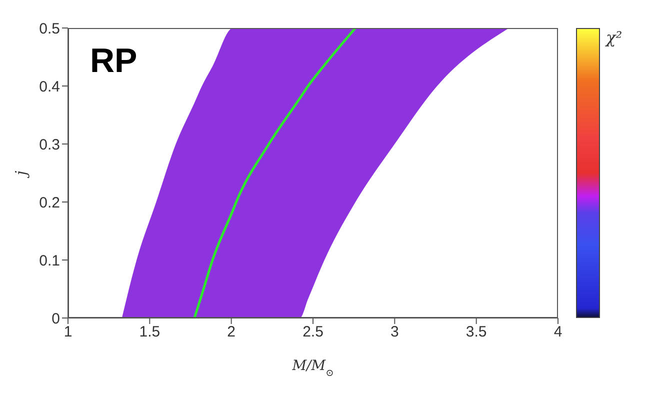 Image resolution: width=649 pixels, height=407 pixels. I want to click on y-tick-label: 0.4, so click(49, 87).